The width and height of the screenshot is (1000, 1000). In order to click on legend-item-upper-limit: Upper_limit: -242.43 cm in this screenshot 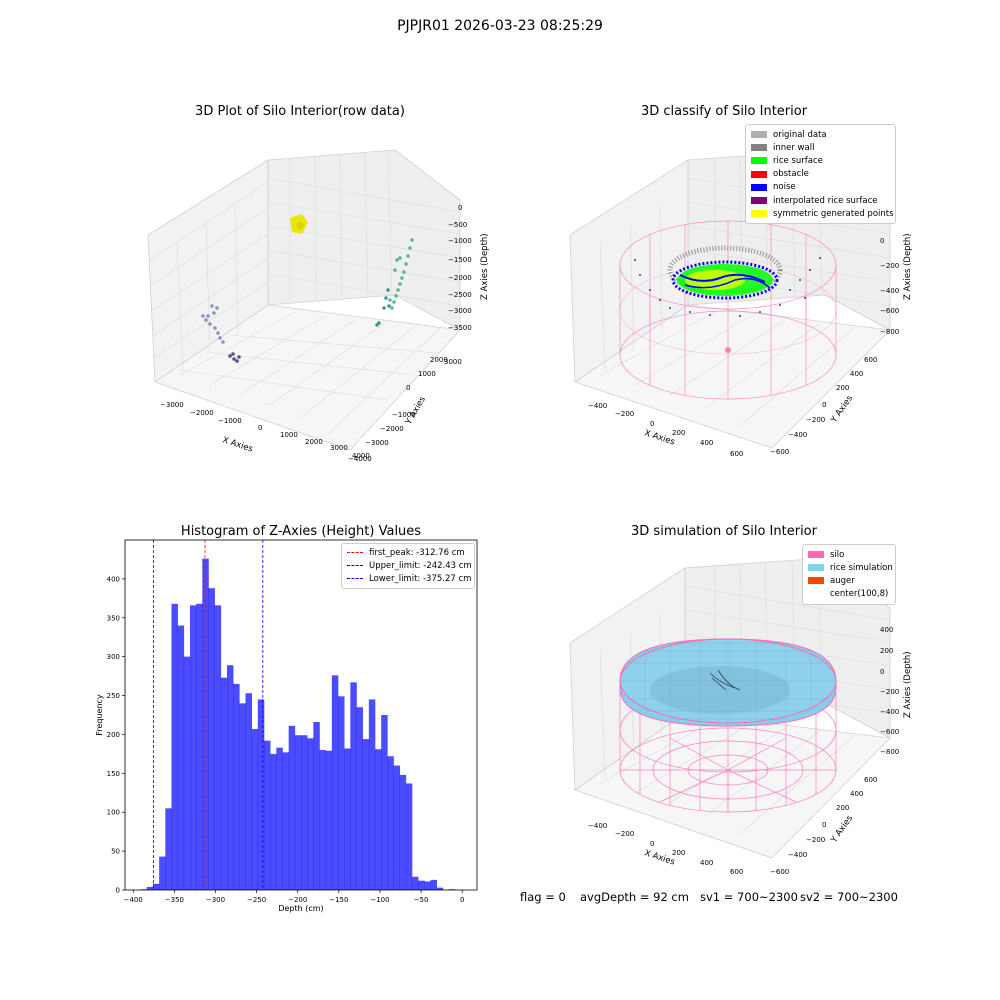, I will do `click(409, 565)`.